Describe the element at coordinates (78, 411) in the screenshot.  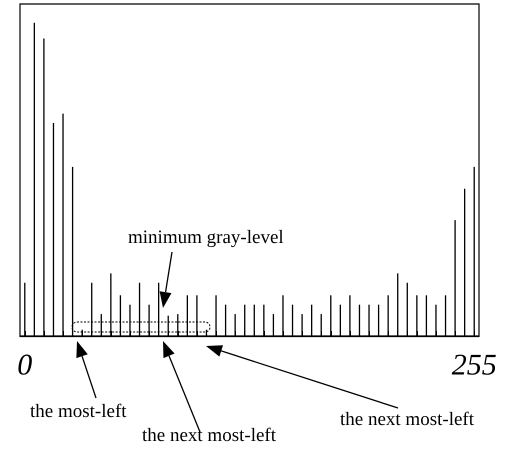
I see `text: the most-left` at that location.